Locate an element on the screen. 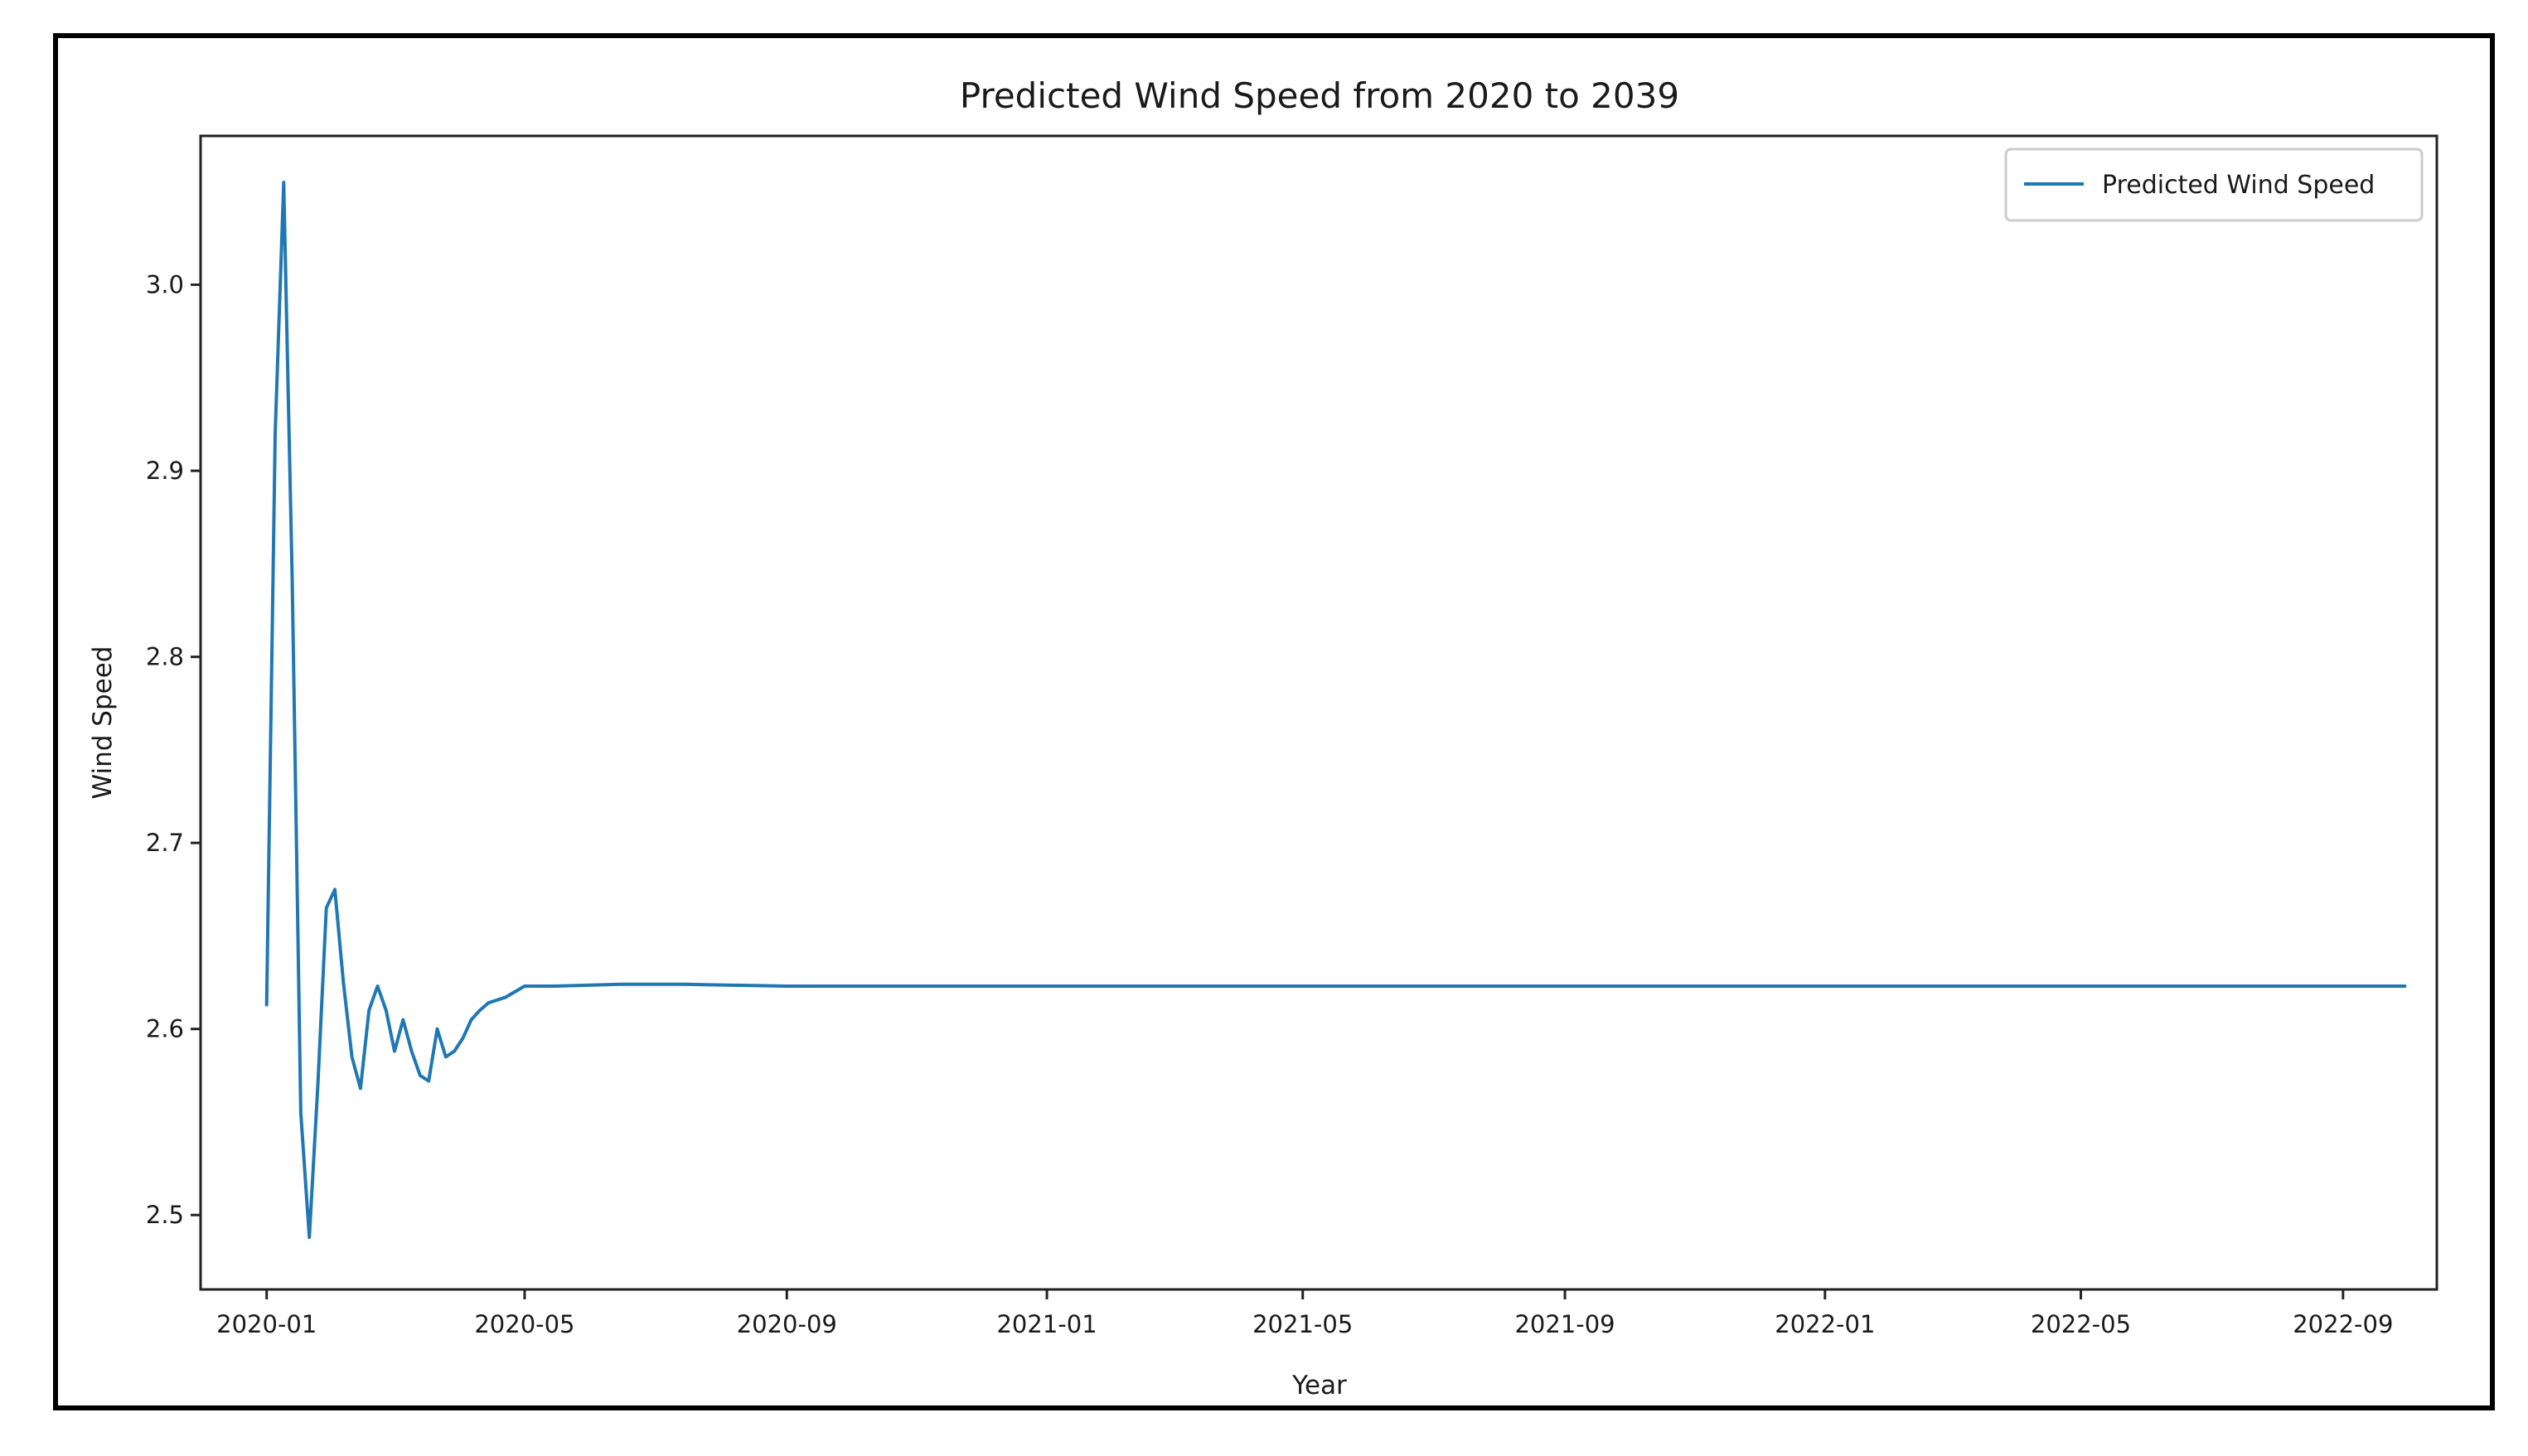 This screenshot has width=2528, height=1456. y-tick-label: 2.5 is located at coordinates (165, 1215).